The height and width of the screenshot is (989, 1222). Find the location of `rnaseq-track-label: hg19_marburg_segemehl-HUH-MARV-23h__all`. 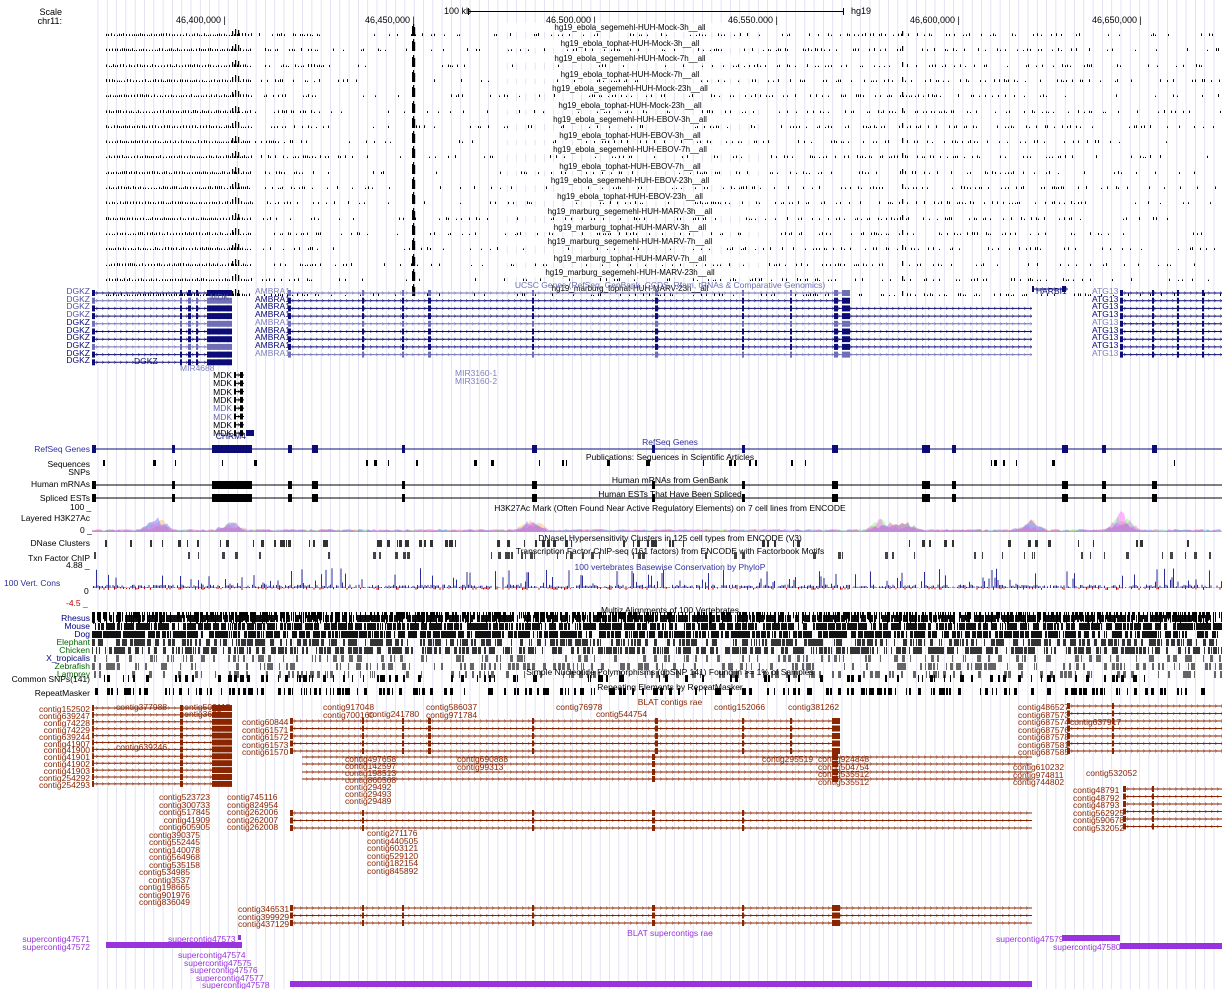

rnaseq-track-label: hg19_marburg_segemehl-HUH-MARV-23h__all is located at coordinates (630, 272).